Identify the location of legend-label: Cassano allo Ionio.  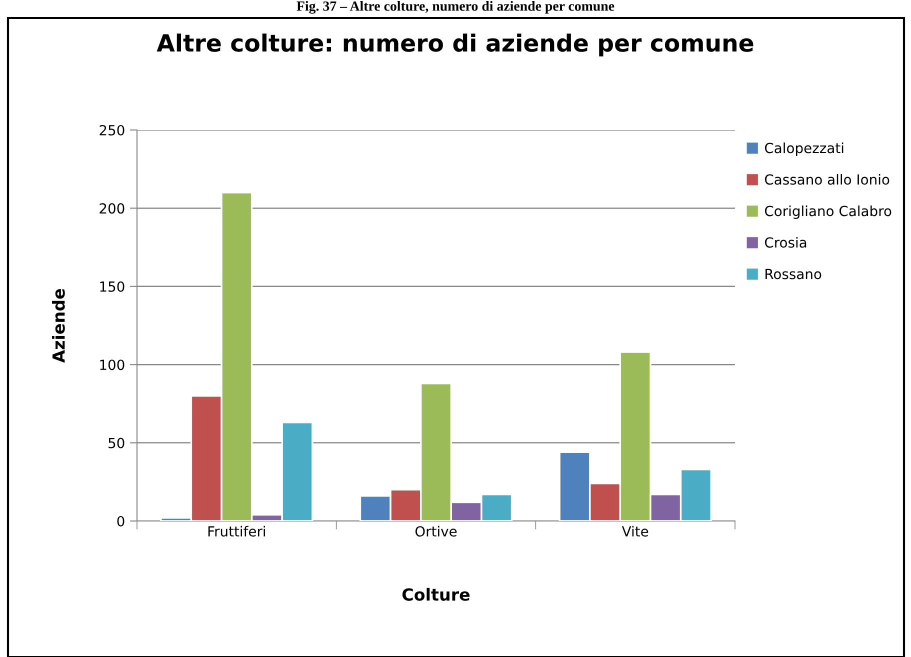
(827, 179).